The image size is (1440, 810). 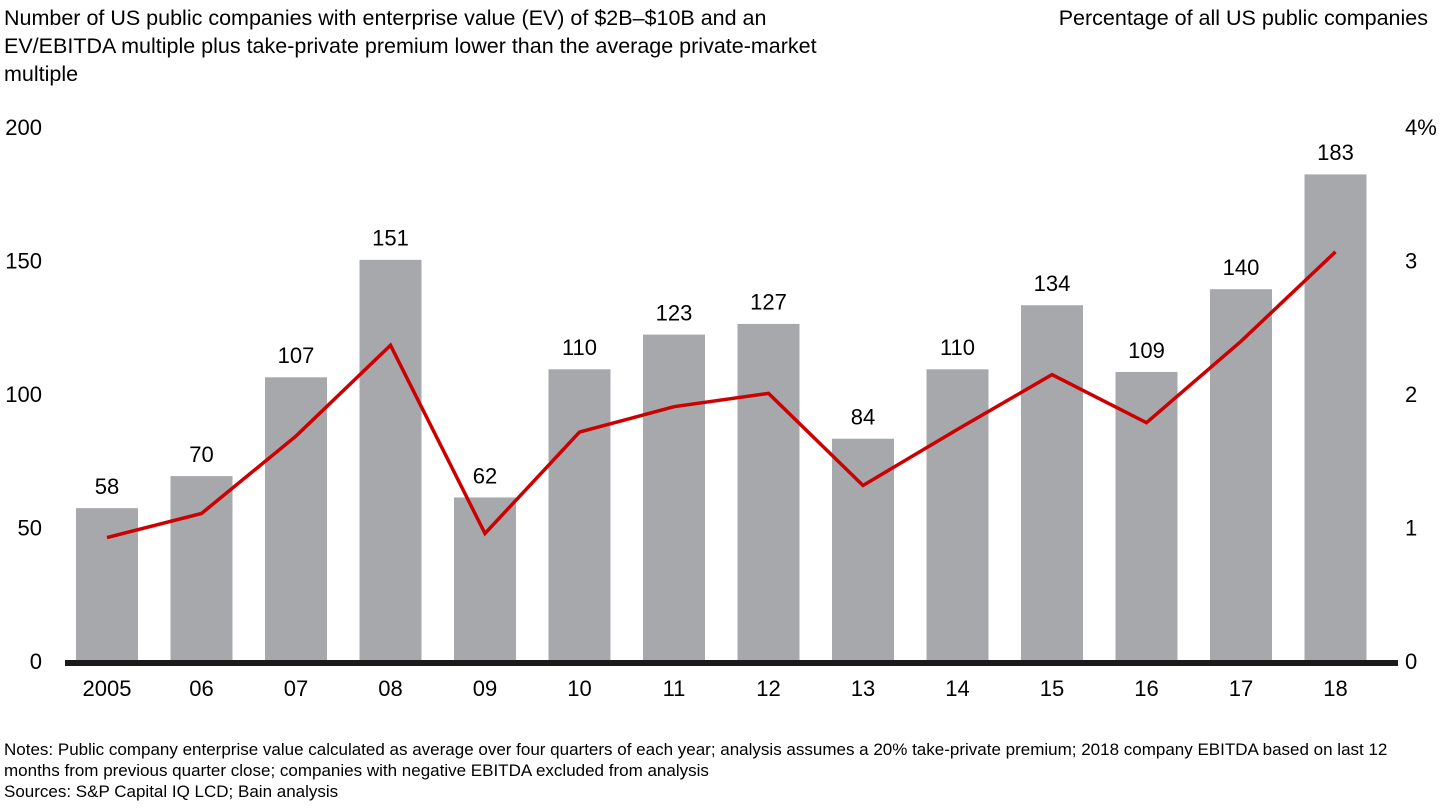 I want to click on y2-axis-title: Percentage of all US public companies, so click(x=1243, y=18).